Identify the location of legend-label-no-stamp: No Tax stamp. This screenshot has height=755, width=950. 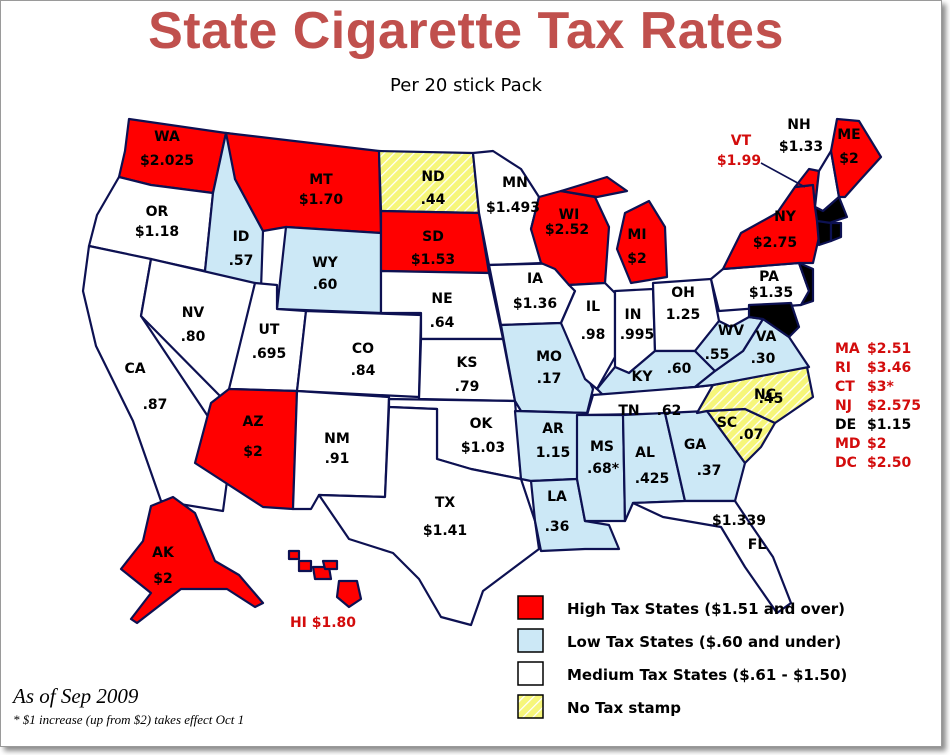
(624, 708).